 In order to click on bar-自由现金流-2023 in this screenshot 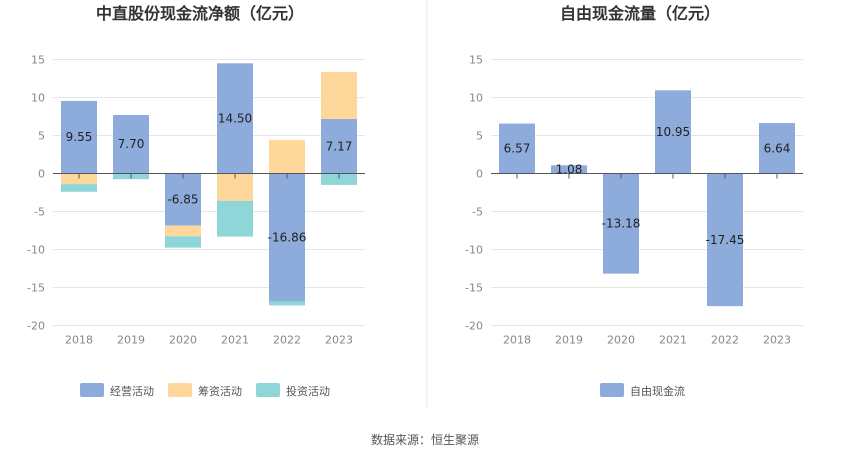, I will do `click(777, 148)`.